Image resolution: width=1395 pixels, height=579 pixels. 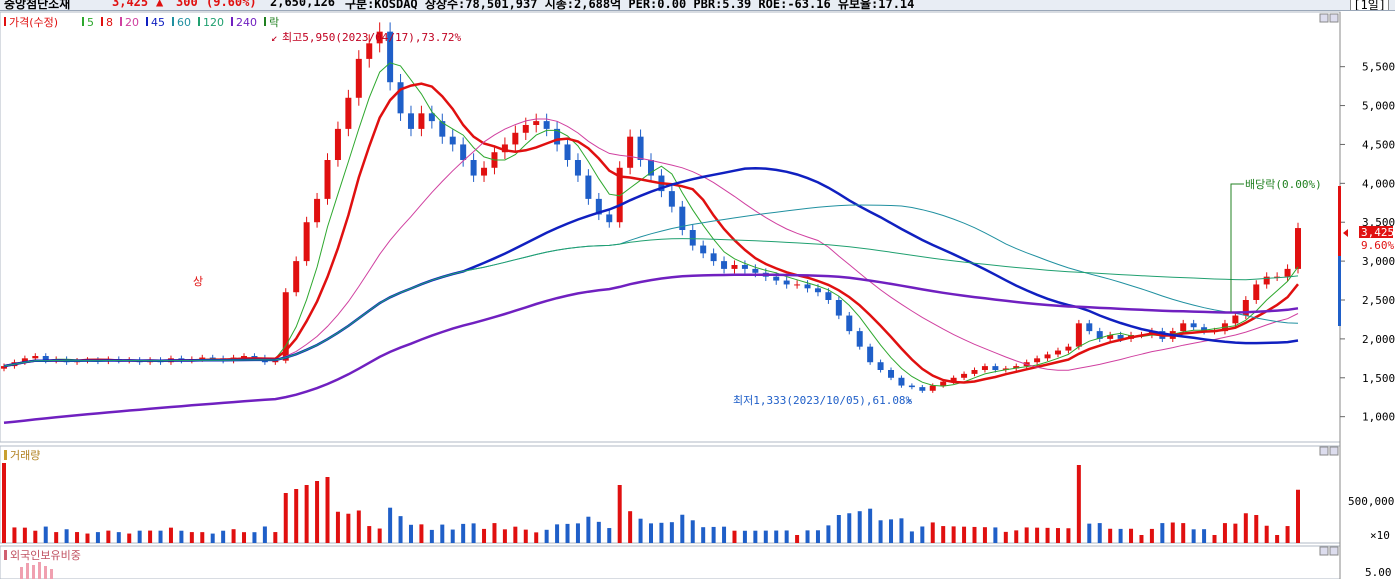 What do you see at coordinates (1371, 501) in the screenshot?
I see `volume-axis-tick: 500,000` at bounding box center [1371, 501].